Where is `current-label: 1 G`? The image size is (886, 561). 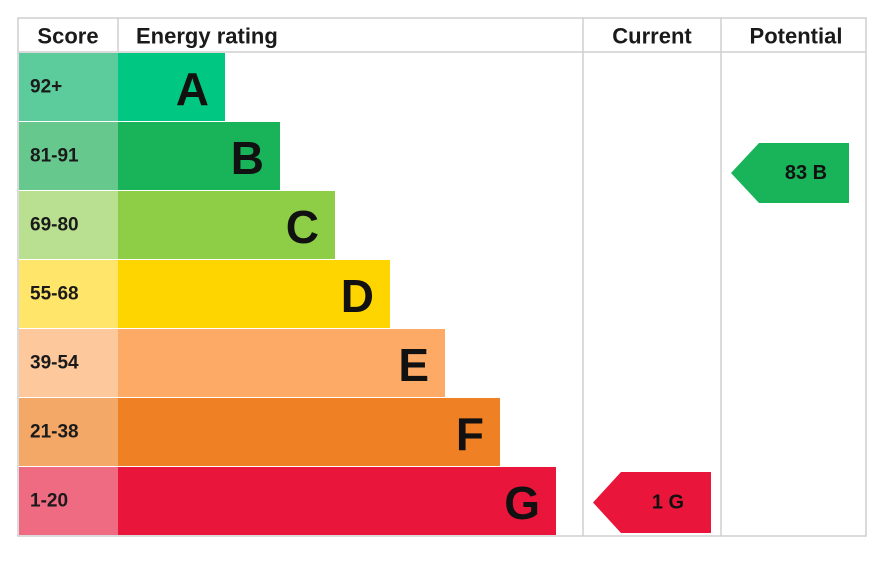
current-label: 1 G is located at coordinates (668, 503).